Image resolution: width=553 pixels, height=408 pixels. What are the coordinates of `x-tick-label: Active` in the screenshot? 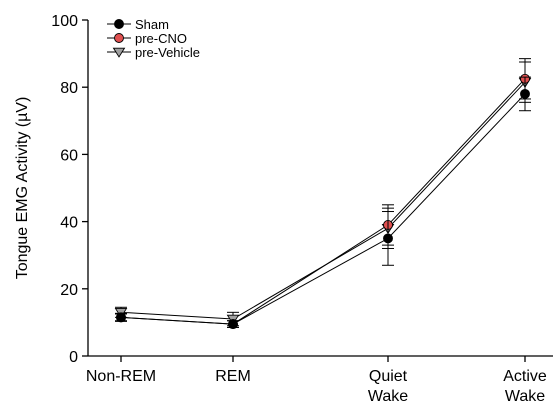 It's located at (525, 376).